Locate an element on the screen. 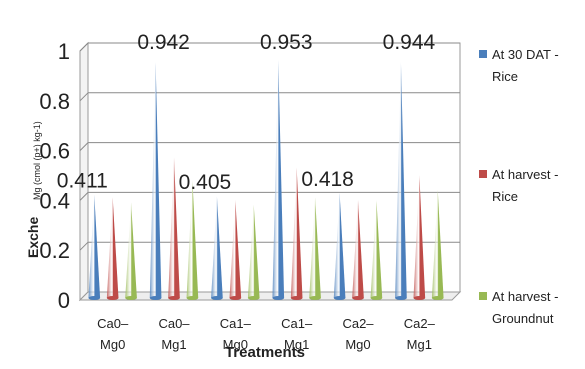  data-label: 0.418 is located at coordinates (327, 179).